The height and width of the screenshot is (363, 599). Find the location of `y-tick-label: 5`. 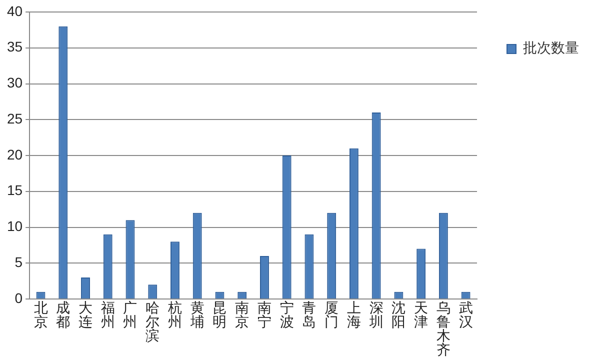

y-tick-label: 5 is located at coordinates (18, 262).